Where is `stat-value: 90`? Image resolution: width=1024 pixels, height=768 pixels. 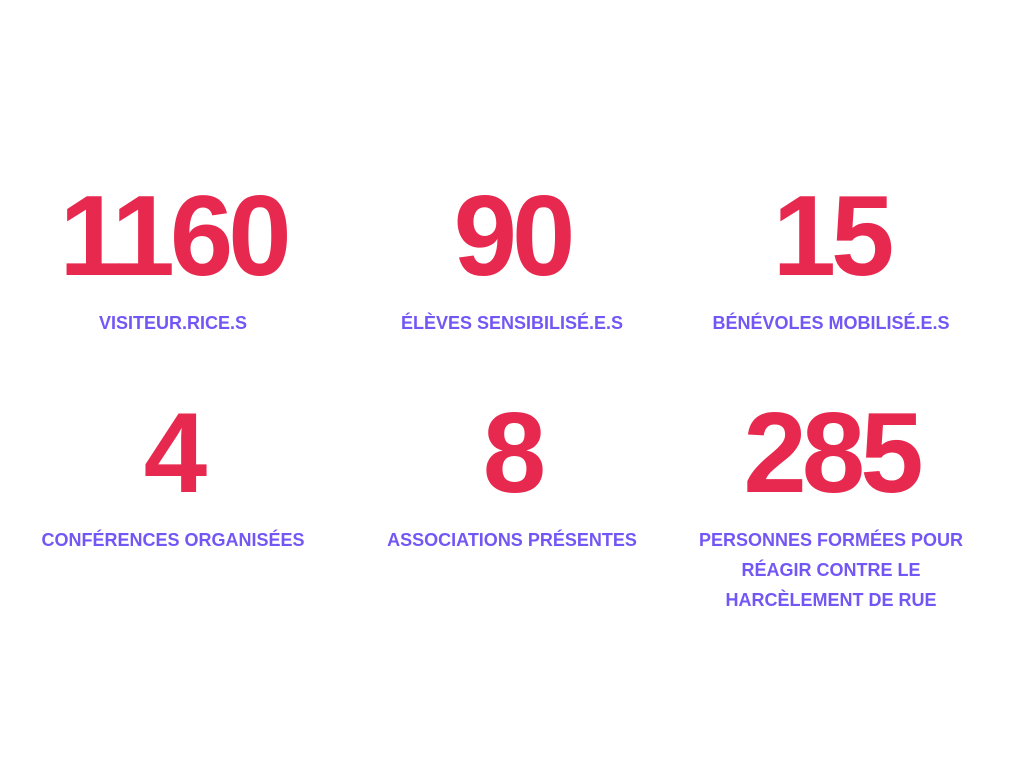
stat-value: 90 is located at coordinates (514, 236).